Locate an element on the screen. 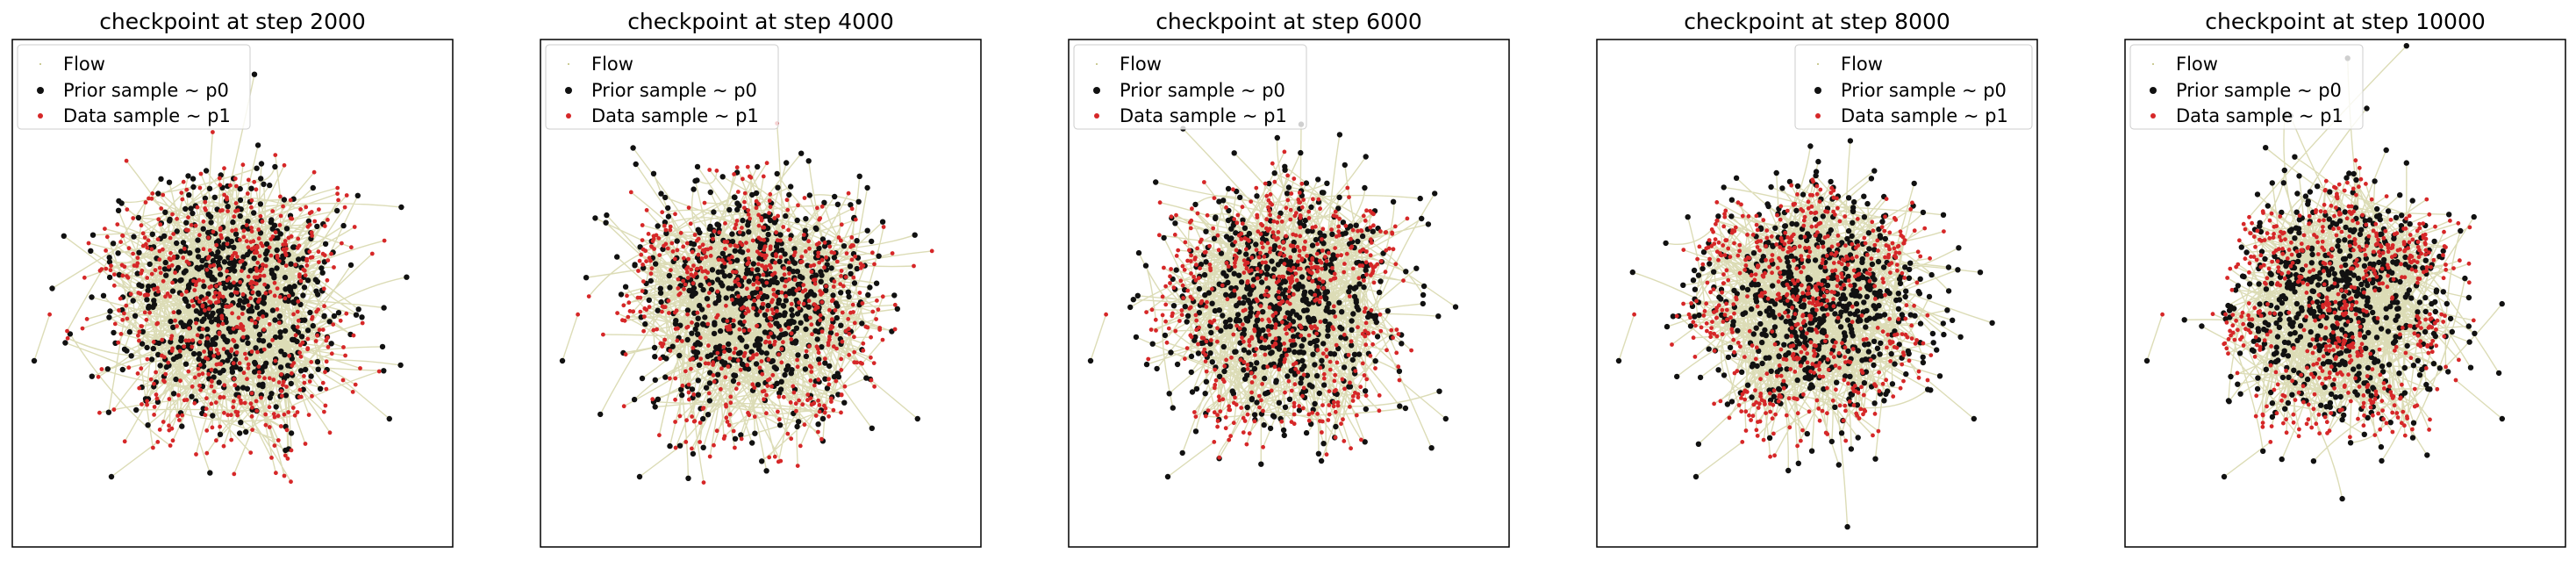 Image resolution: width=2576 pixels, height=561 pixels. panel-3-legend-flow-label: Flow is located at coordinates (1141, 64).